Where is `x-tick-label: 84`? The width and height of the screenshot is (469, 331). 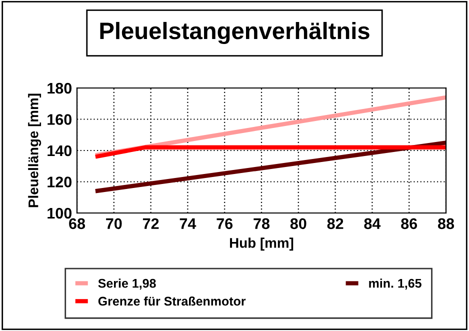
x-tick-label: 84 is located at coordinates (372, 224).